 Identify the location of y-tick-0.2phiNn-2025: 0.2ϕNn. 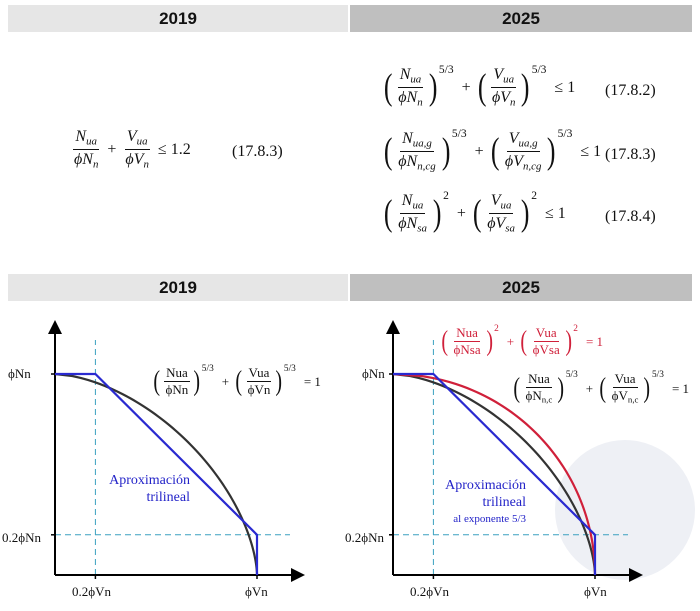
(364, 537).